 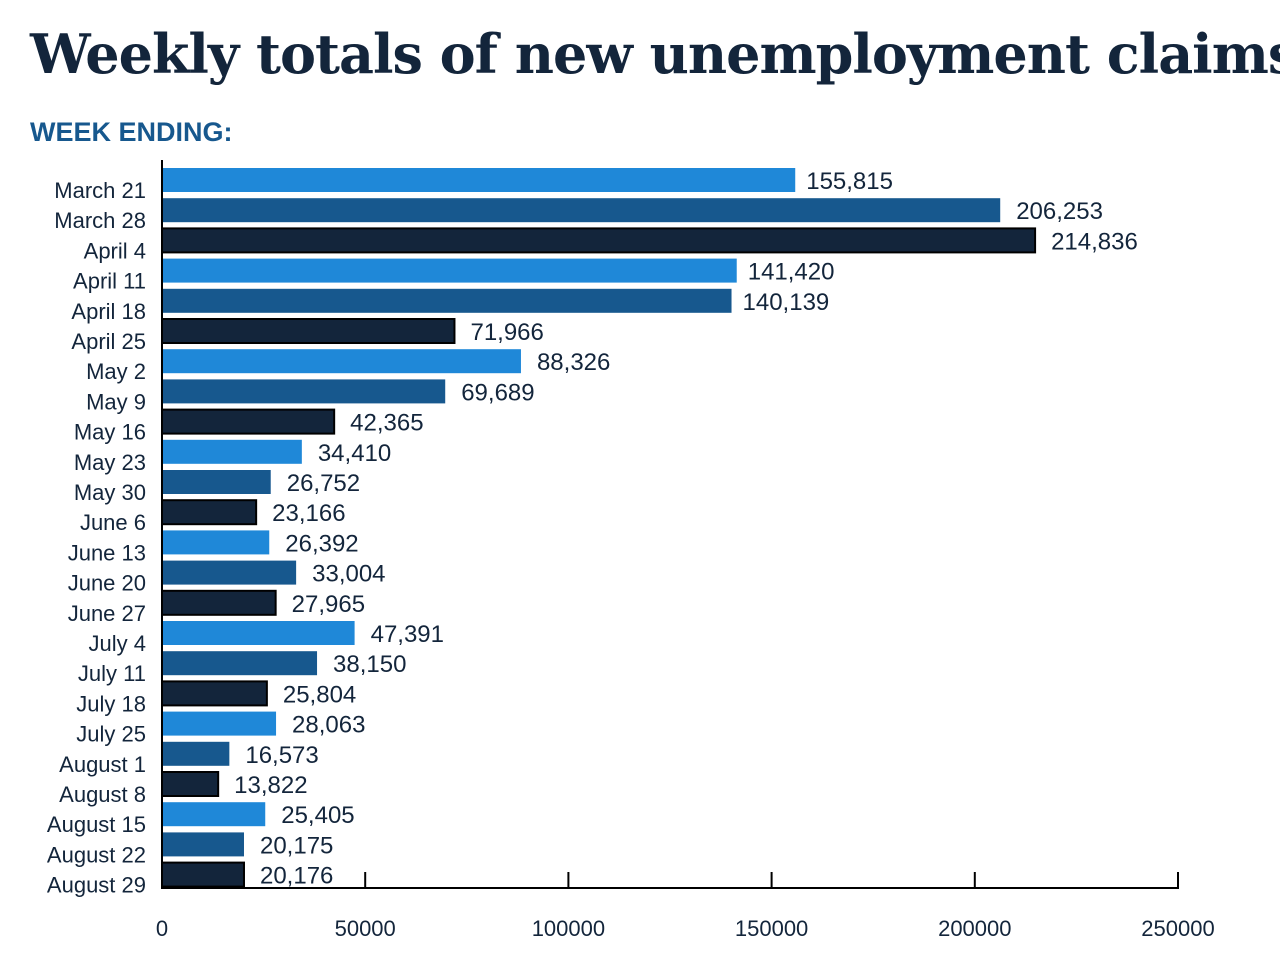 What do you see at coordinates (107, 552) in the screenshot?
I see `category-label: June 13` at bounding box center [107, 552].